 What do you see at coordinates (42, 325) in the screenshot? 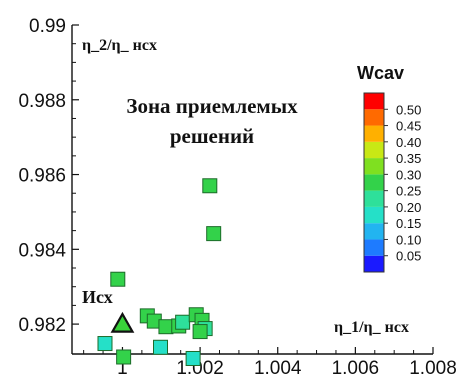
I see `y-tick-label: 0.982` at bounding box center [42, 325].